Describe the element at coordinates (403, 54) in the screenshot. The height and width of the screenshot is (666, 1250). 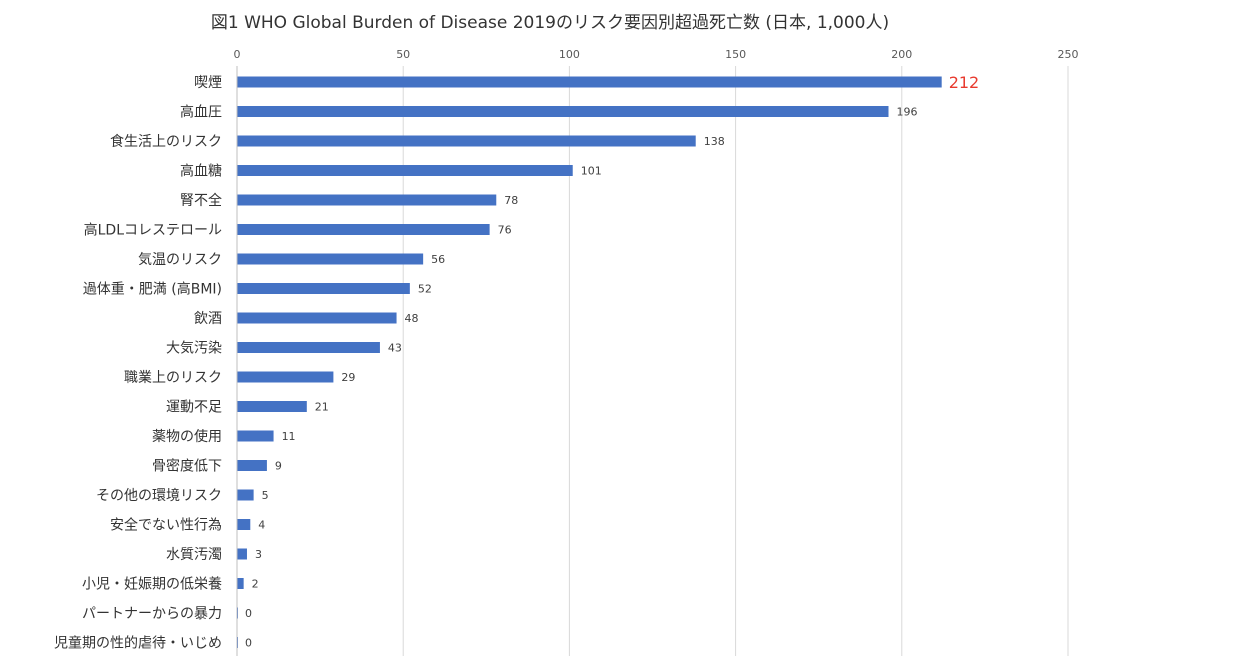
I see `x-tick-label: 50` at that location.